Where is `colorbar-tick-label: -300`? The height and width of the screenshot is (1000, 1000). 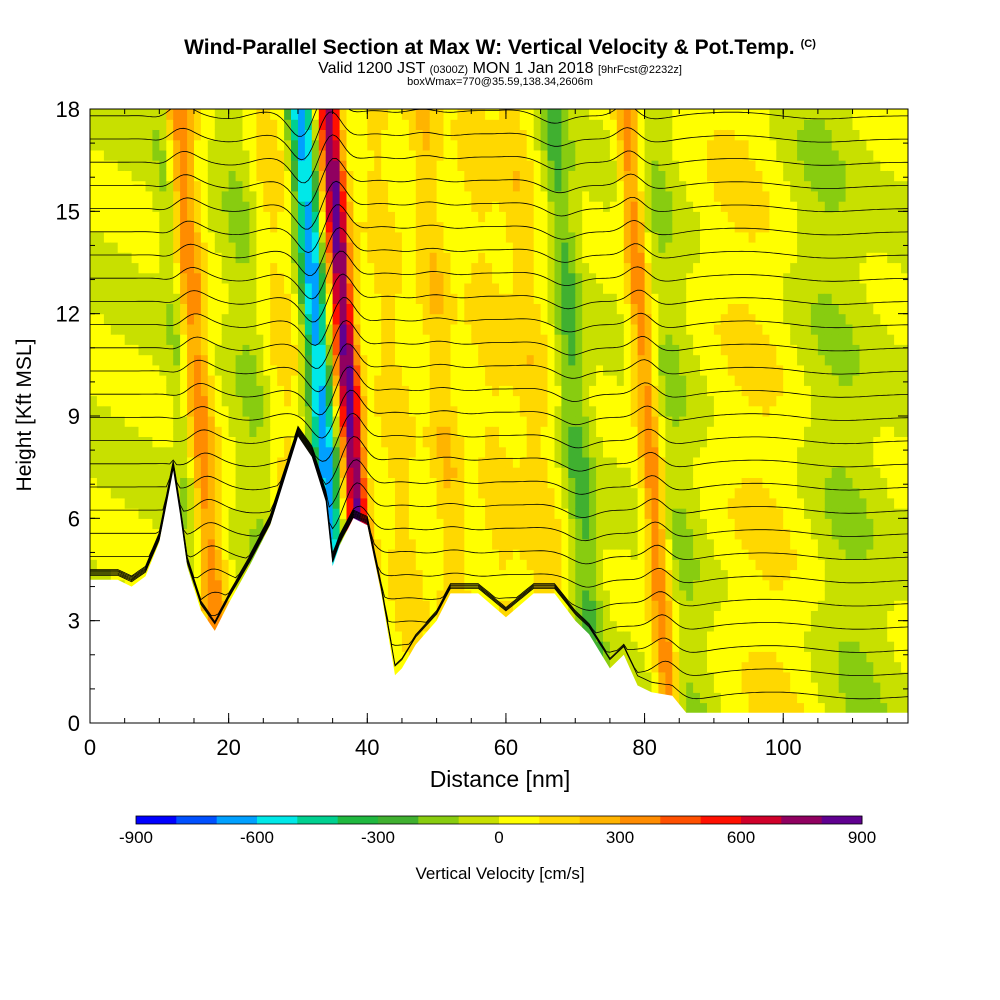 colorbar-tick-label: -300 is located at coordinates (378, 837).